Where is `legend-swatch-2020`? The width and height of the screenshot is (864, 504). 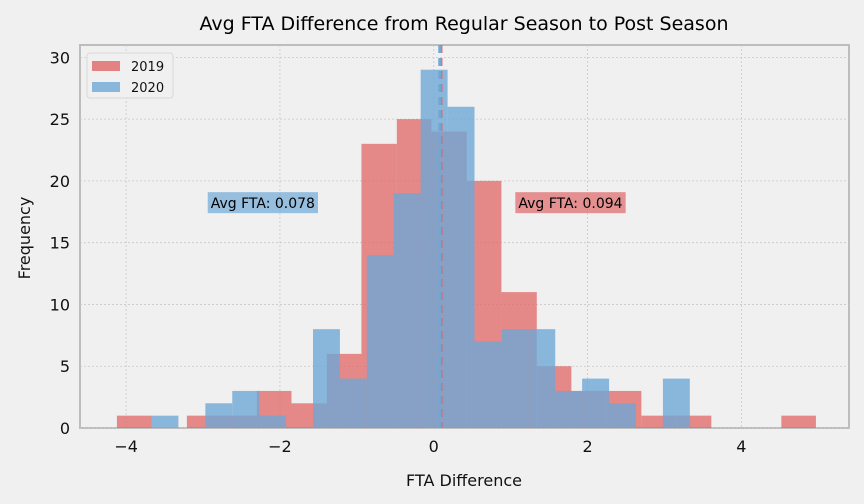 legend-swatch-2020 is located at coordinates (106, 87).